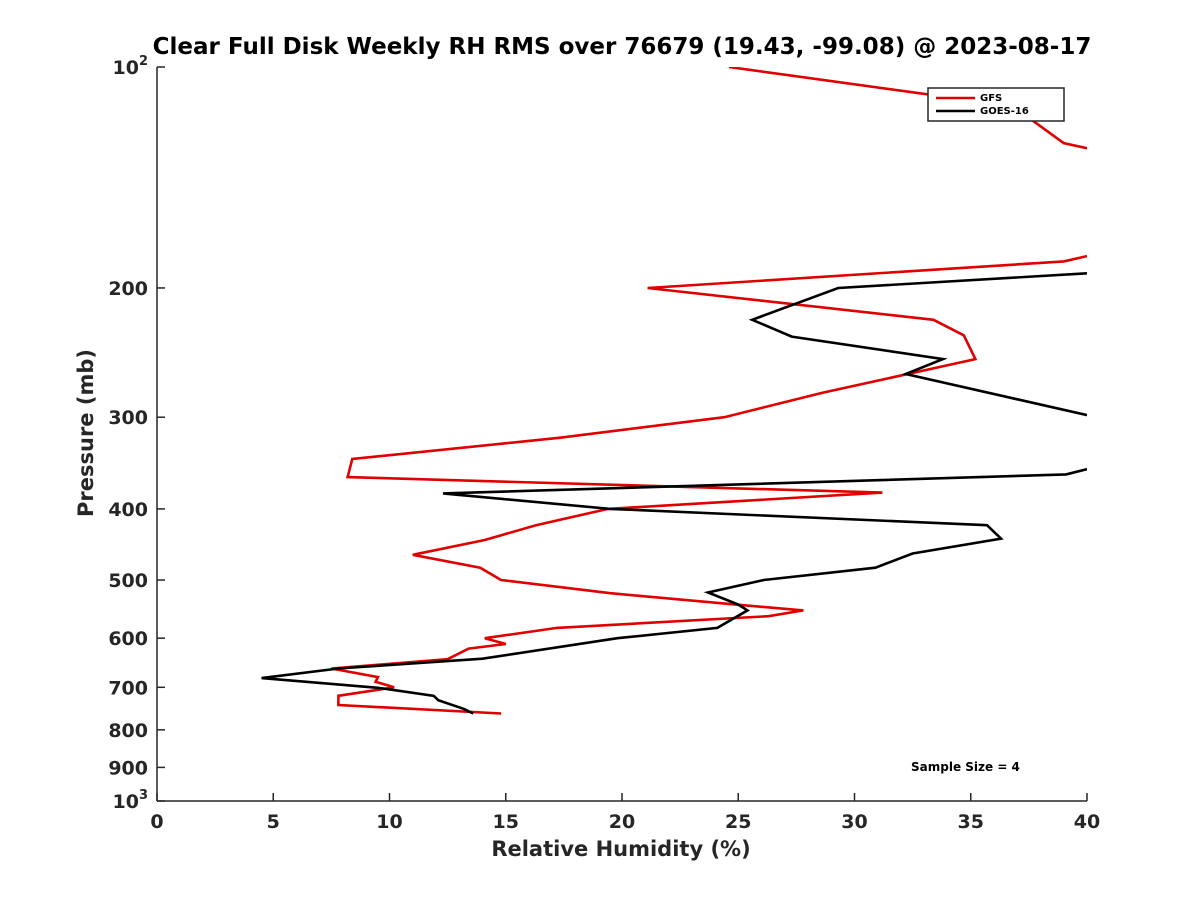 The height and width of the screenshot is (900, 1200). I want to click on legend-label-goes16: GOES-16, so click(1004, 111).